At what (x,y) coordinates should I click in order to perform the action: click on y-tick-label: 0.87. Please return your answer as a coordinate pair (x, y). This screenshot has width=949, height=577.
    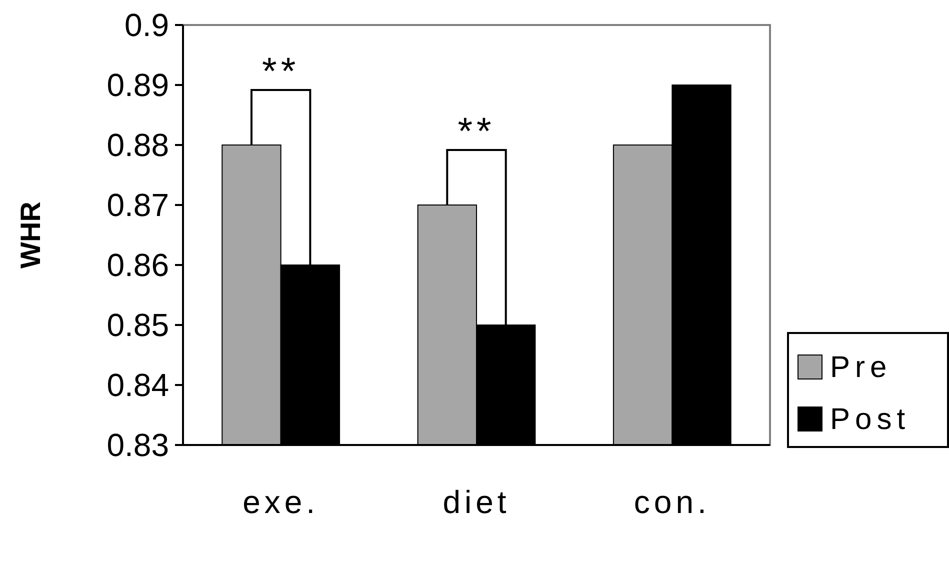
    Looking at the image, I should click on (137, 205).